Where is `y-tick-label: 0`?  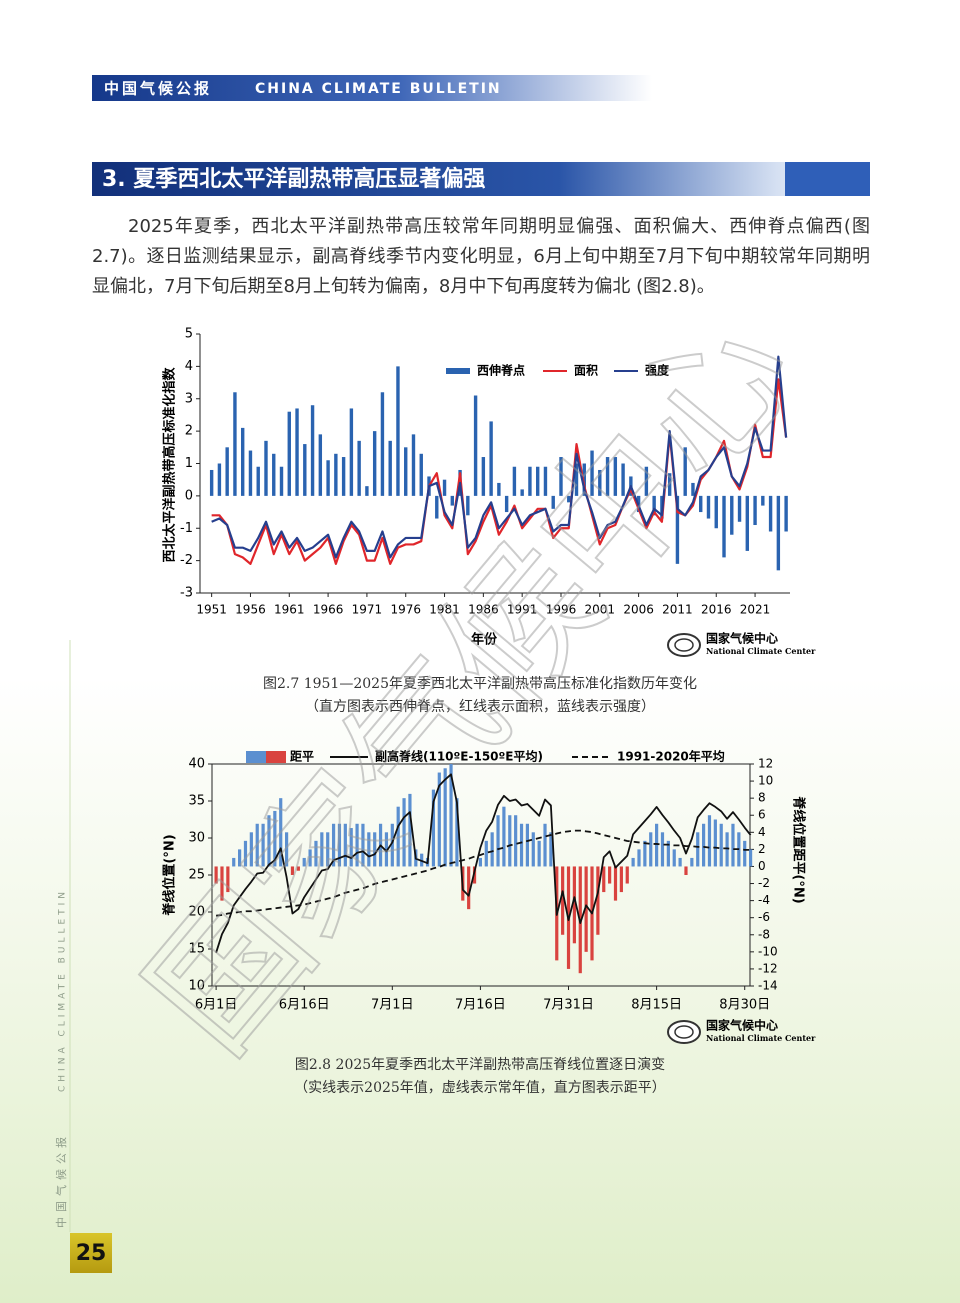
y-tick-label: 0 is located at coordinates (189, 495).